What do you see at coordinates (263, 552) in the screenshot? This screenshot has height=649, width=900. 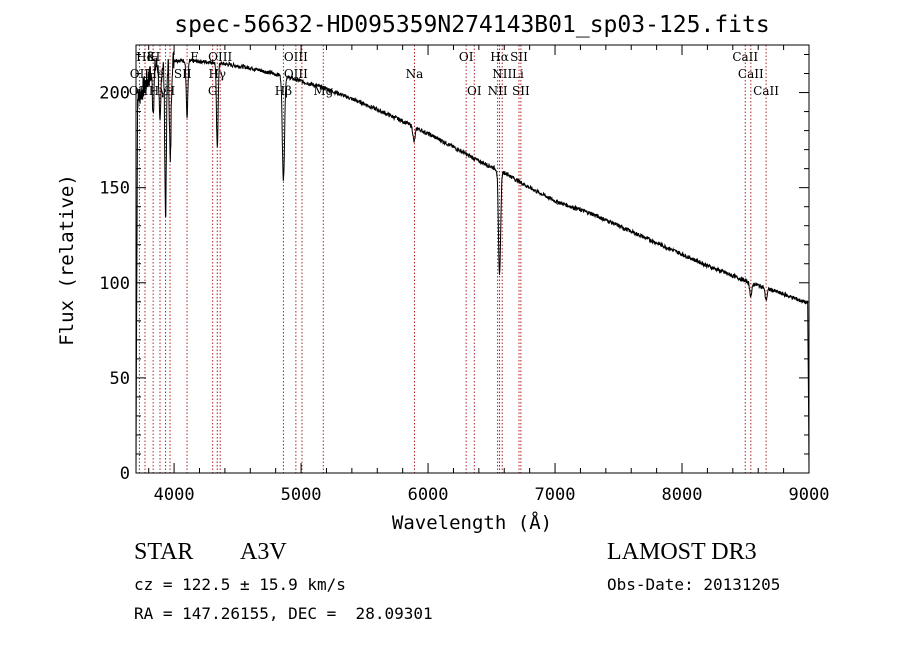 I see `spectral-subclass: A3V` at bounding box center [263, 552].